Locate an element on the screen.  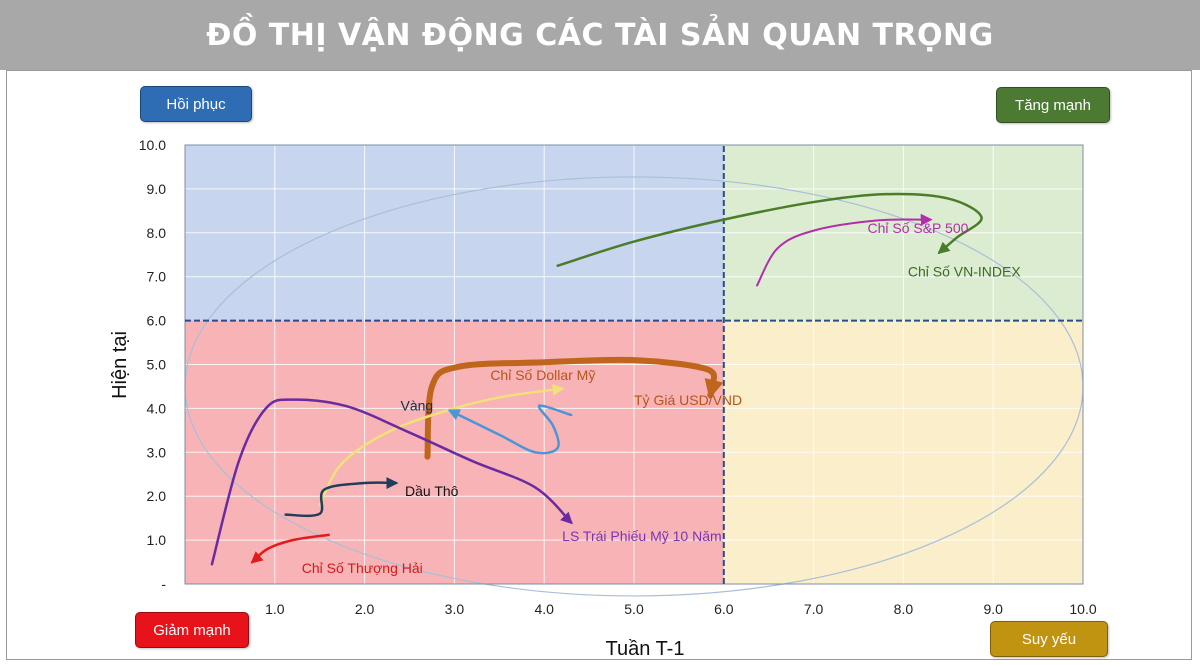
quadrant-label-strong-down: Giảm mạnh is located at coordinates (192, 630).